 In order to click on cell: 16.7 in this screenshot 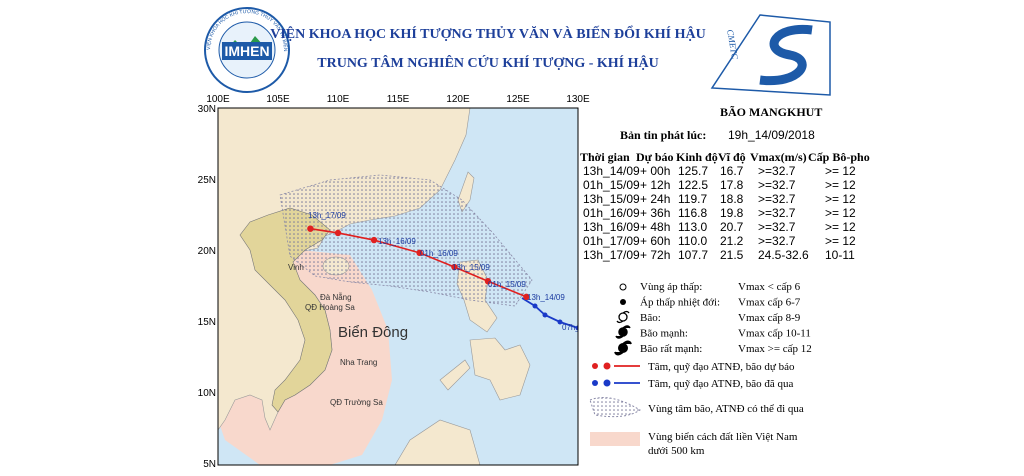, I will do `click(732, 171)`.